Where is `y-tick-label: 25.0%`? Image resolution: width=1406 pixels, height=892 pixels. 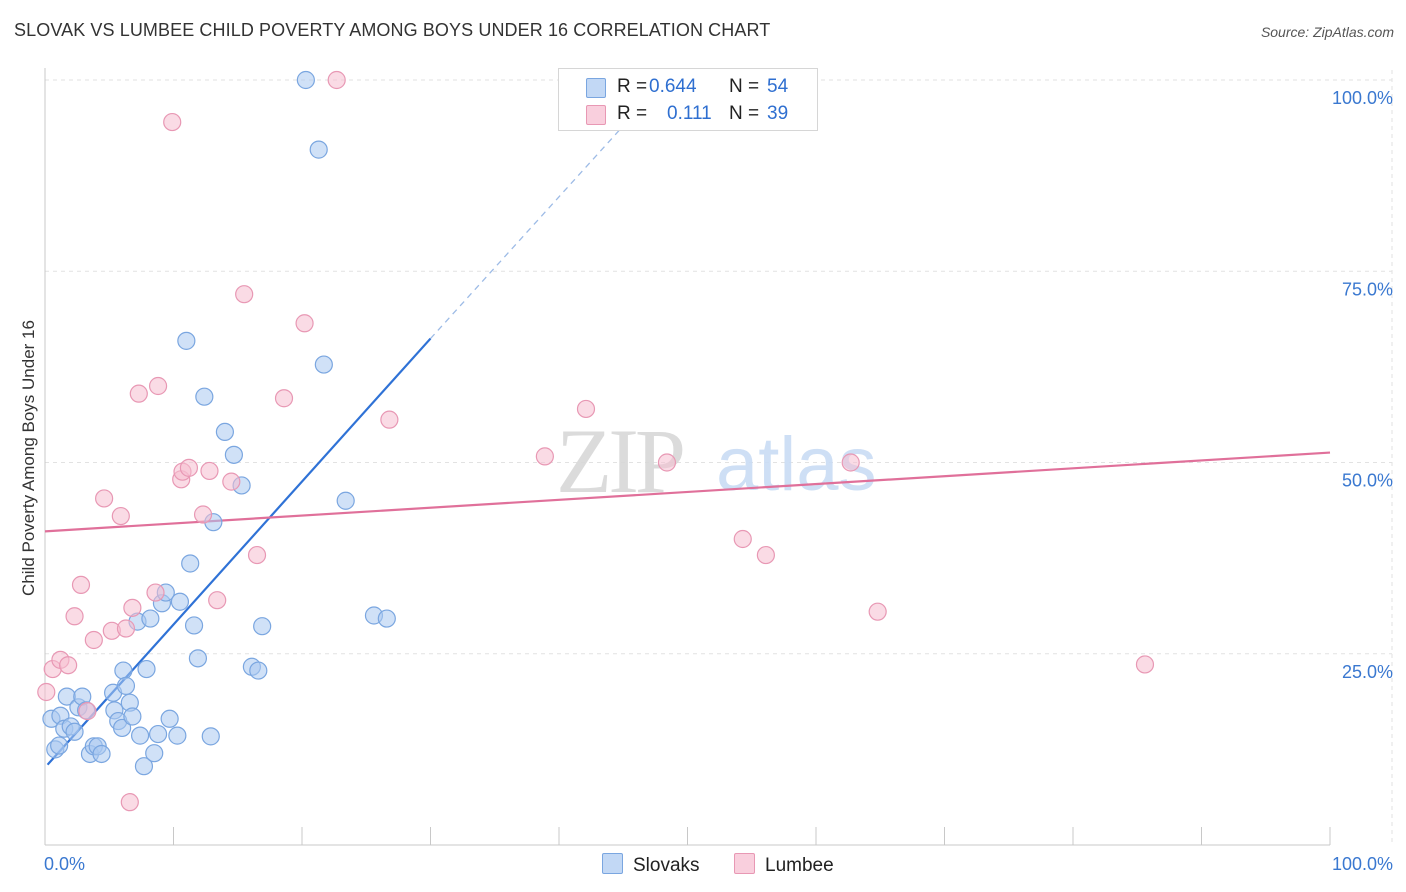
y-tick-label: 25.0% is located at coordinates (1367, 672).